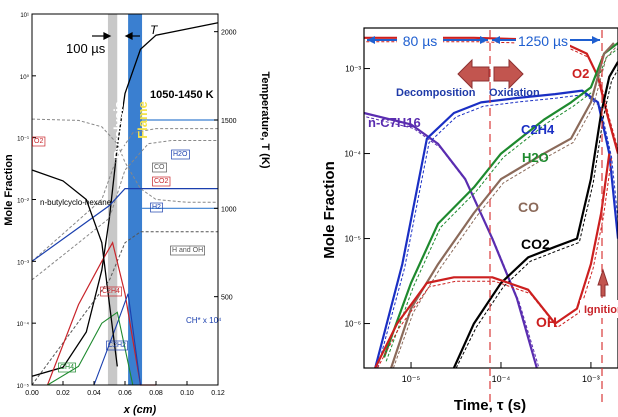 This screenshot has height=417, width=618. I want to click on left-x-tick-label: 0.00, so click(32, 393).